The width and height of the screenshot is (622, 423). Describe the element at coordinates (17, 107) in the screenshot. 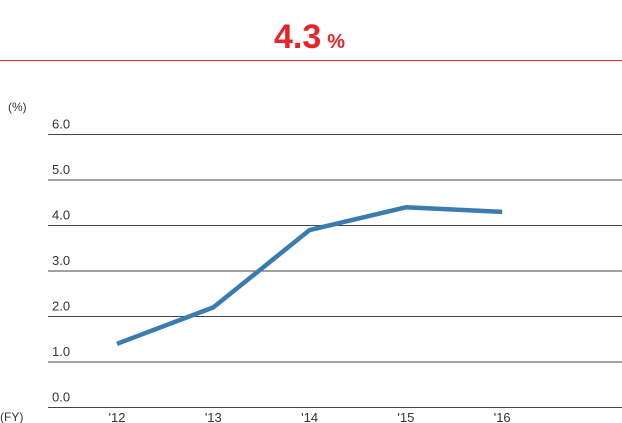

I see `y-axis-label: (%)` at that location.